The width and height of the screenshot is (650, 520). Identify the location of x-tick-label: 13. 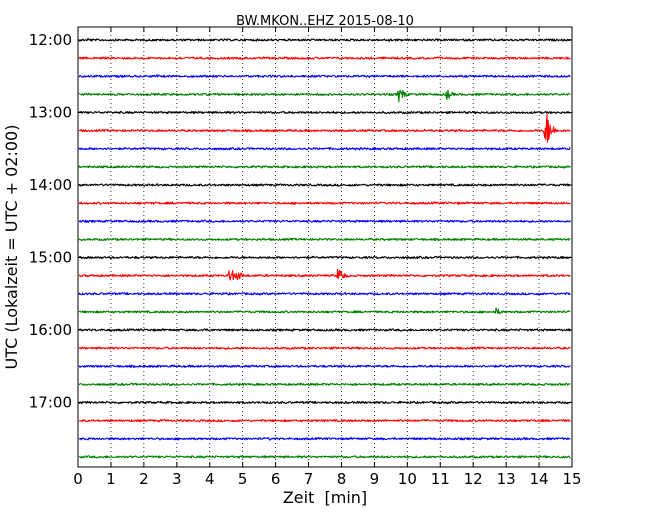
(506, 479).